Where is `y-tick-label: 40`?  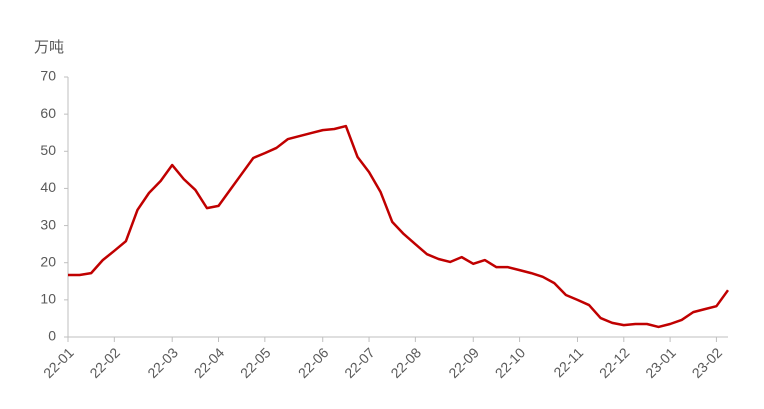 y-tick-label: 40 is located at coordinates (48, 187).